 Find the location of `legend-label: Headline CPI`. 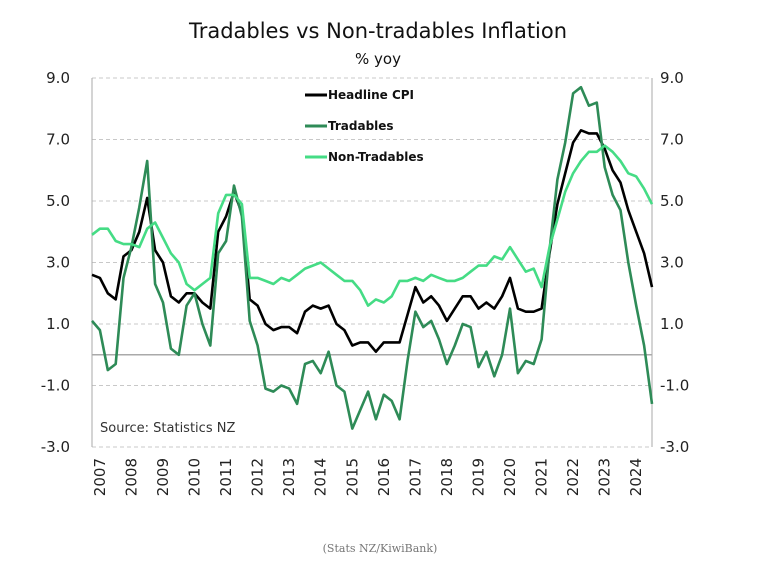

legend-label: Headline CPI is located at coordinates (371, 95).